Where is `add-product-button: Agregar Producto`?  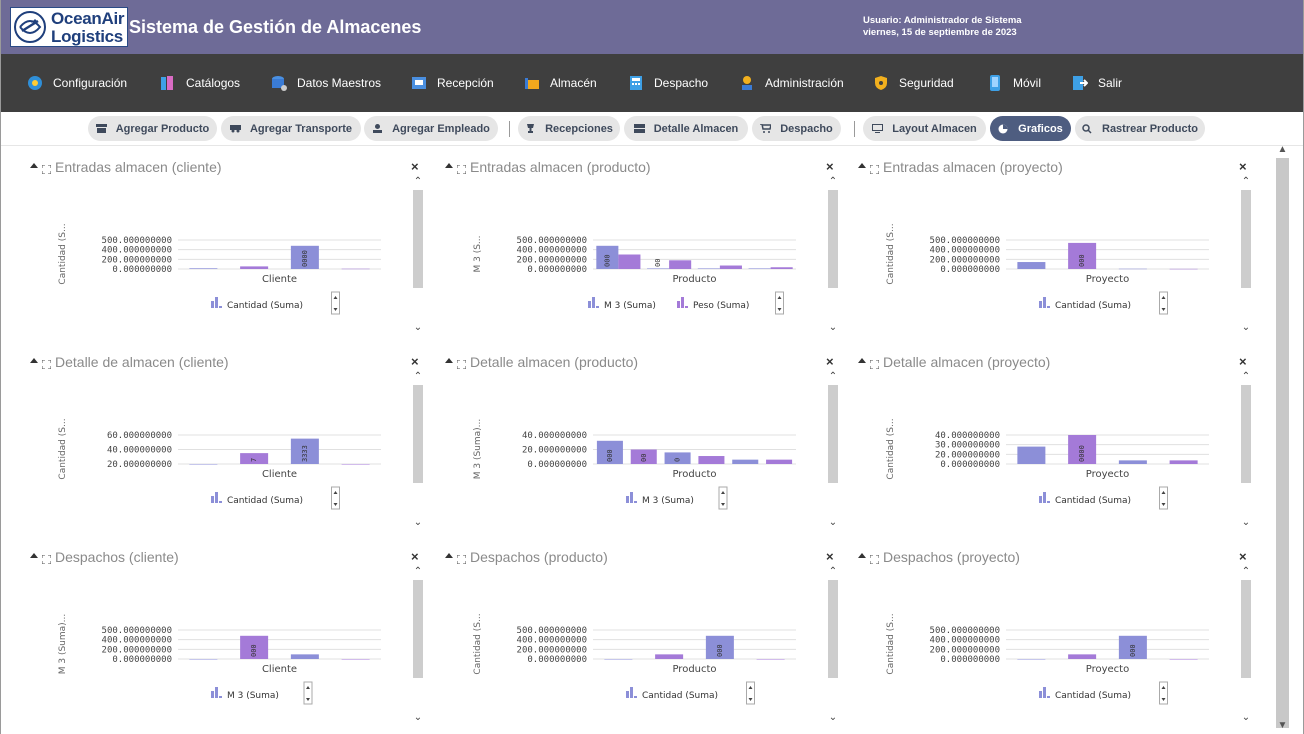
add-product-button: Agregar Producto is located at coordinates (152, 128).